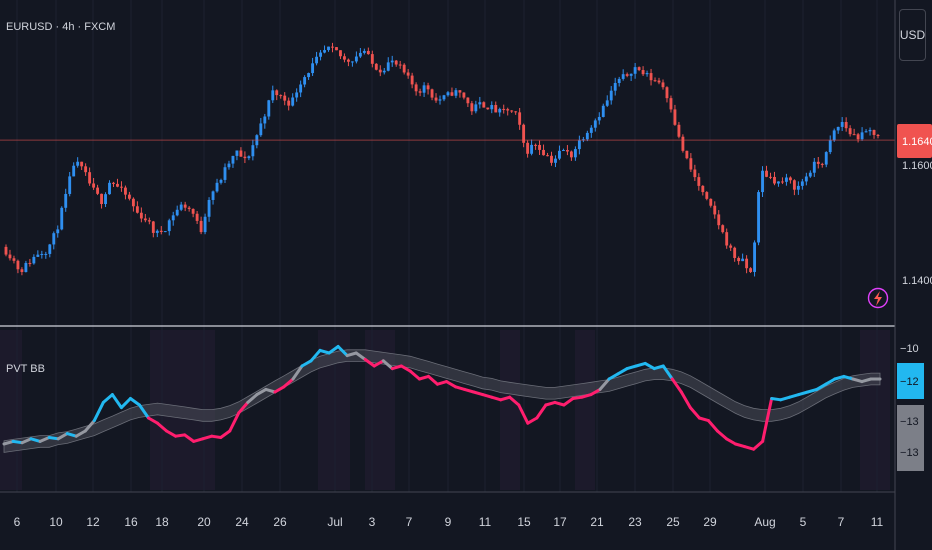  What do you see at coordinates (242, 522) in the screenshot?
I see `time-tick: 24` at bounding box center [242, 522].